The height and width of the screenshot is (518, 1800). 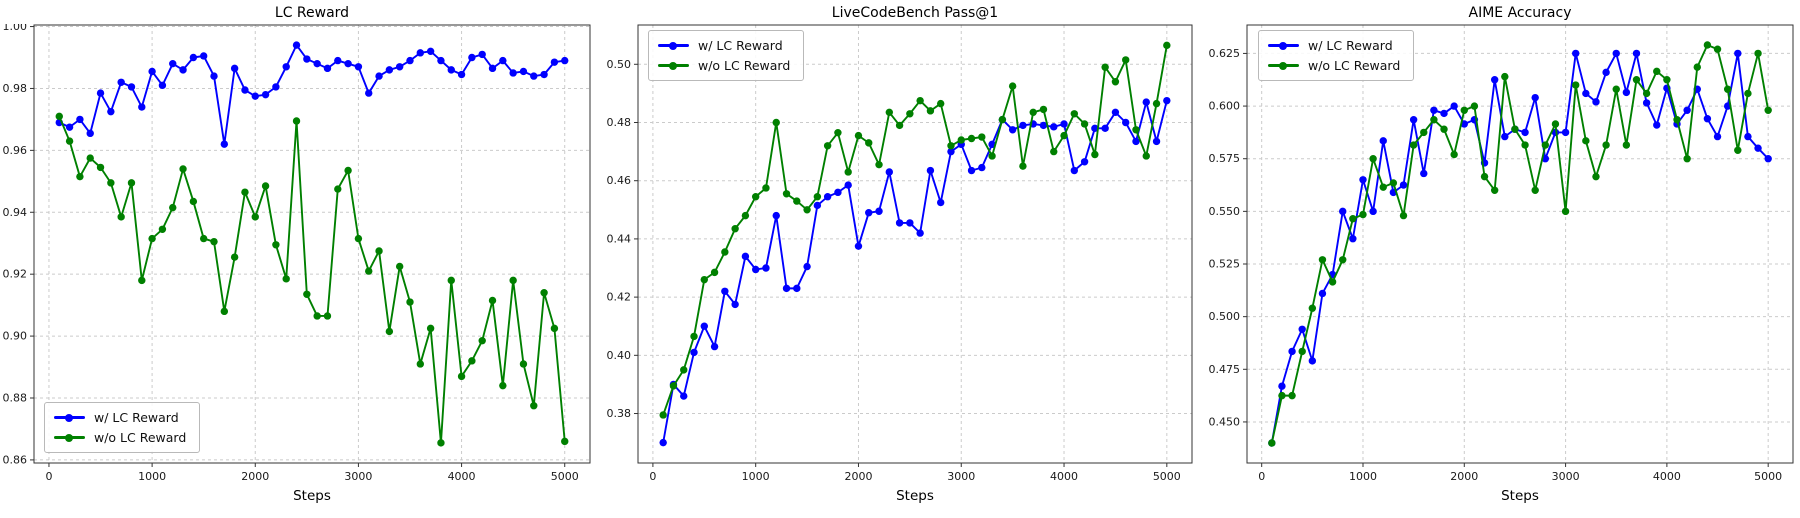 What do you see at coordinates (15, 28) in the screenshot?
I see `y-tick-label: 1.00` at bounding box center [15, 28].